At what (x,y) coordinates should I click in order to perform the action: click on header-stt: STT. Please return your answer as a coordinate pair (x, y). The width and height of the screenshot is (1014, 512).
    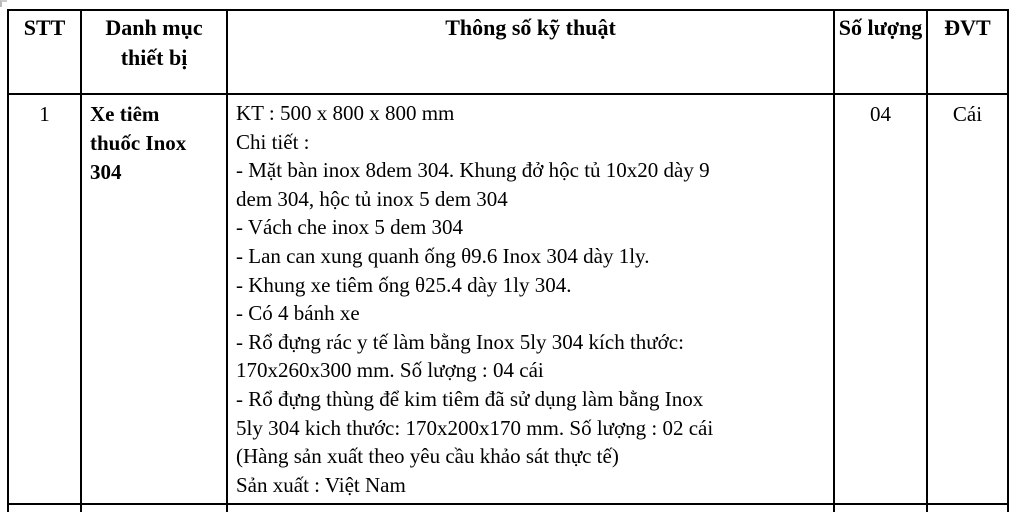
    Looking at the image, I should click on (44, 52).